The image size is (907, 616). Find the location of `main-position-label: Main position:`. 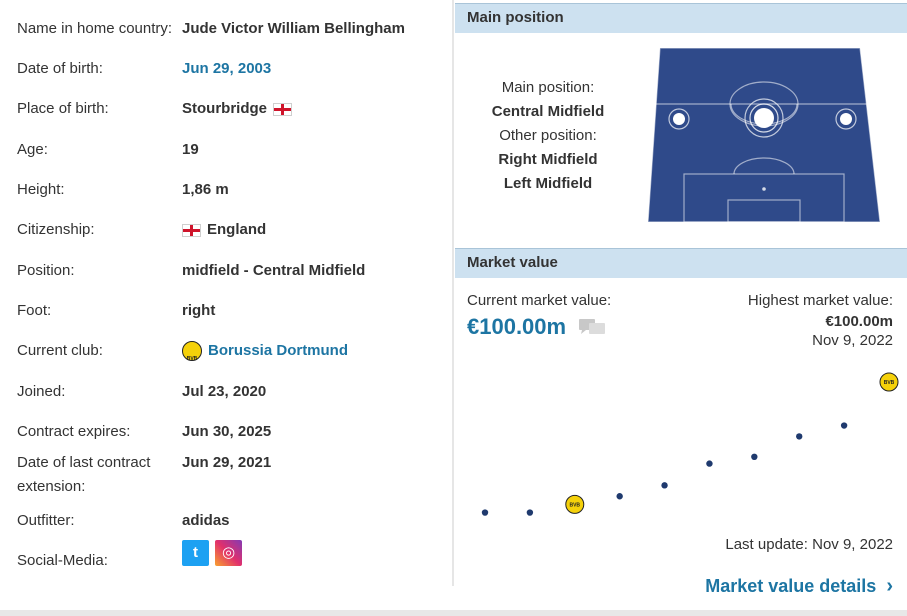

main-position-label: Main position: is located at coordinates (548, 87).